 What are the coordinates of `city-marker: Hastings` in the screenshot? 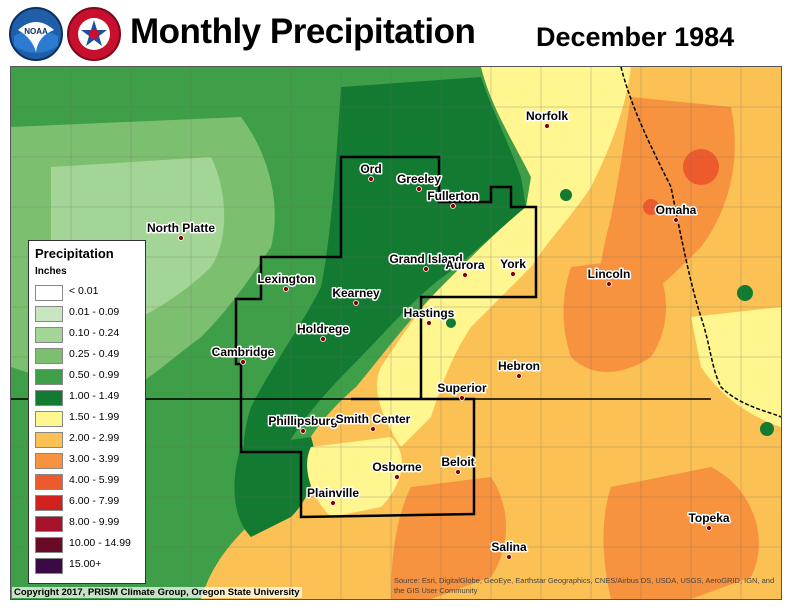 It's located at (429, 315).